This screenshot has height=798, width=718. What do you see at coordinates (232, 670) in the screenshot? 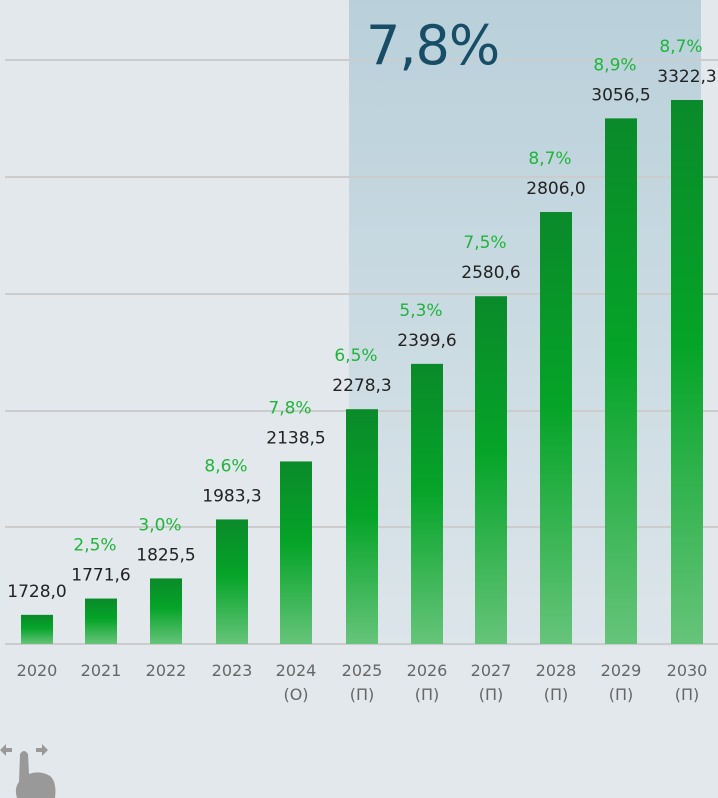
I see `x-tick-label: 2023` at bounding box center [232, 670].